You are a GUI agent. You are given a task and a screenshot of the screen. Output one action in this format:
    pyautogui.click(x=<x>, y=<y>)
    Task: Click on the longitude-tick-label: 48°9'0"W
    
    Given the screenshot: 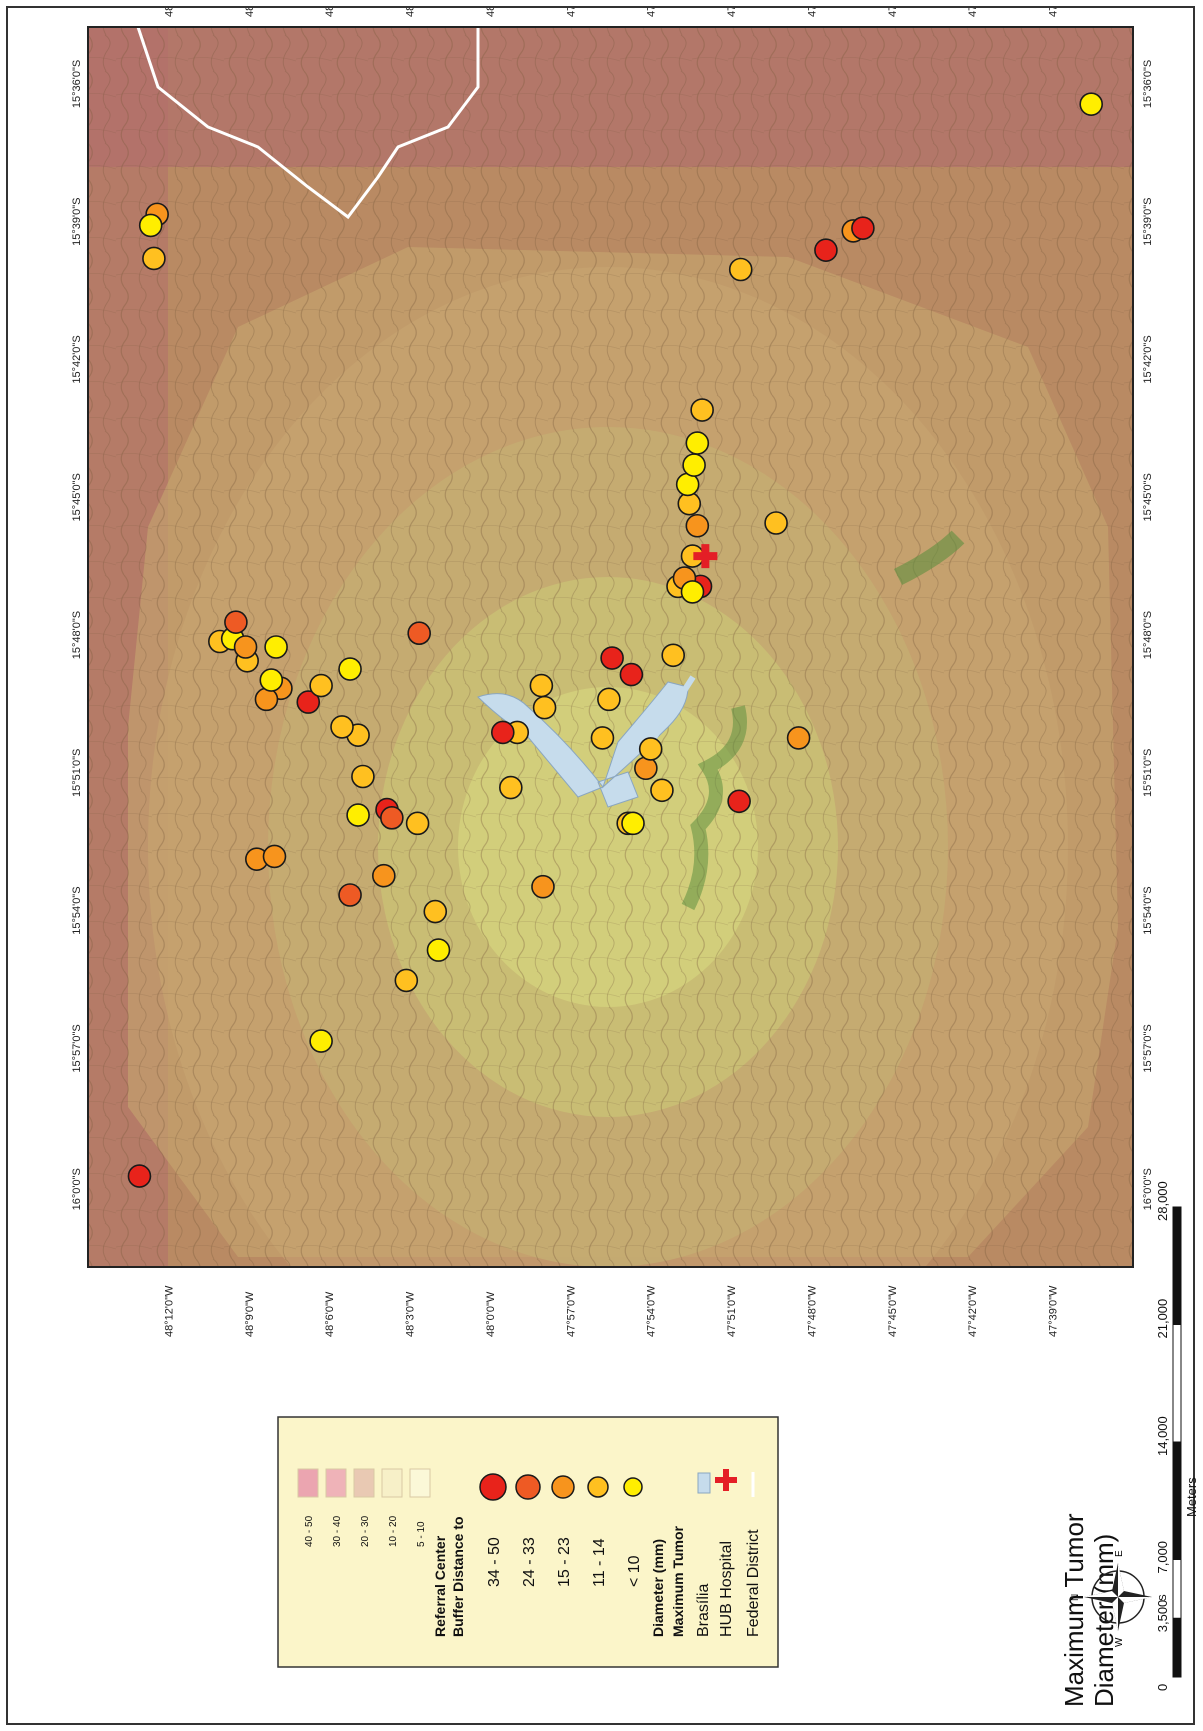 What is the action you would take?
    pyautogui.click(x=250, y=12)
    